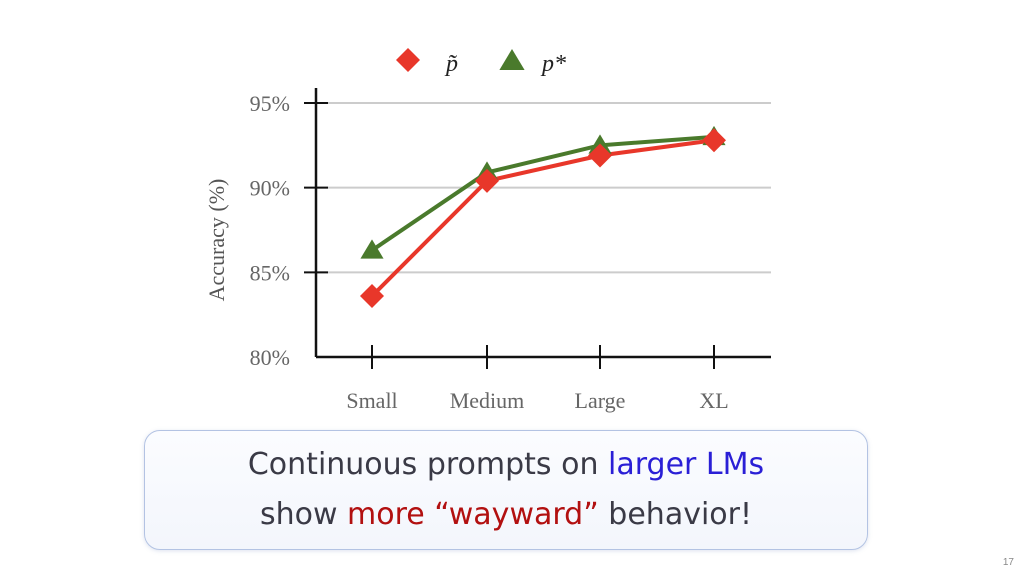 This screenshot has height=576, width=1024. I want to click on x-ticks: Small Medium Large XL, so click(537, 379).